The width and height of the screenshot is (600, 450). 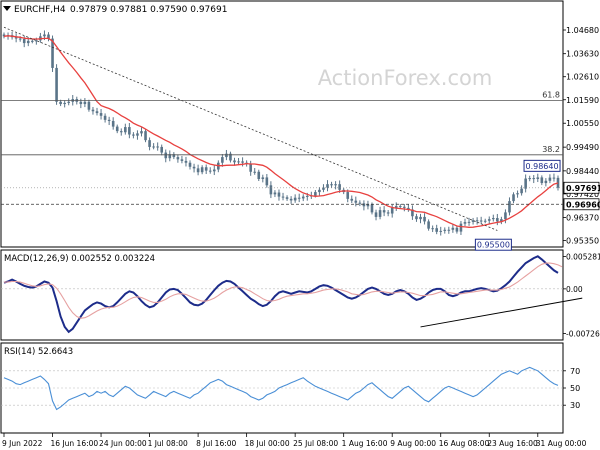 What do you see at coordinates (168, 443) in the screenshot?
I see `time-tick-label: 1 Jul 08:00` at bounding box center [168, 443].